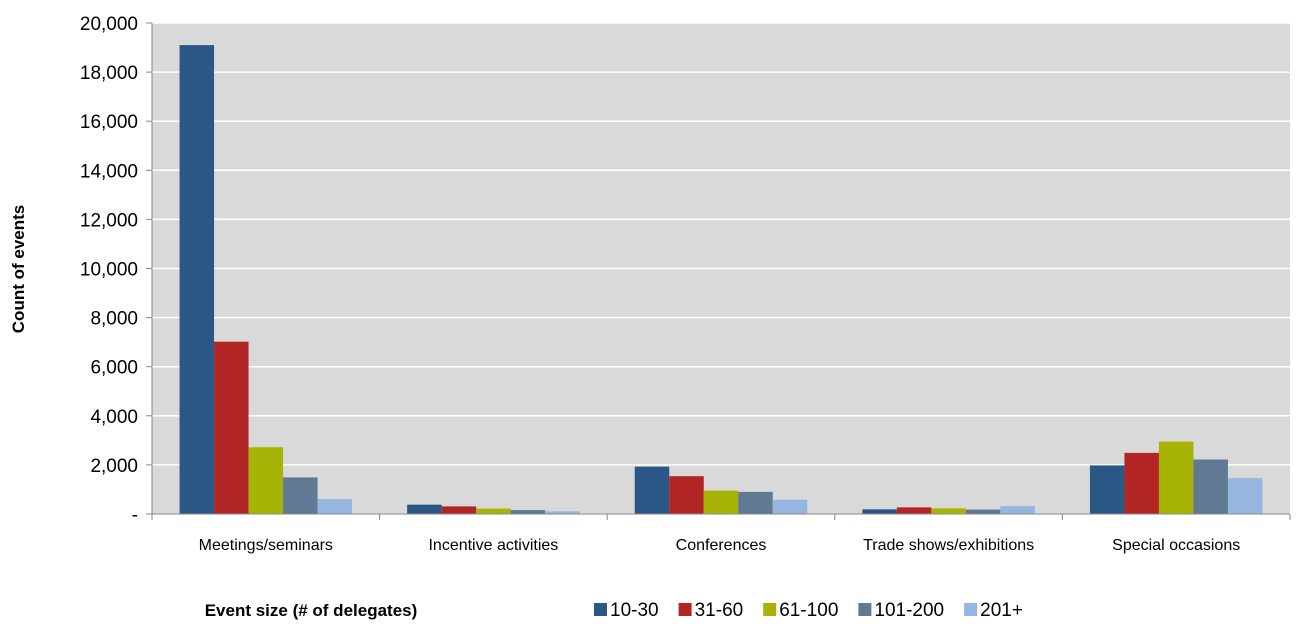 This screenshot has width=1297, height=625. I want to click on legend-label: 10-30, so click(634, 610).